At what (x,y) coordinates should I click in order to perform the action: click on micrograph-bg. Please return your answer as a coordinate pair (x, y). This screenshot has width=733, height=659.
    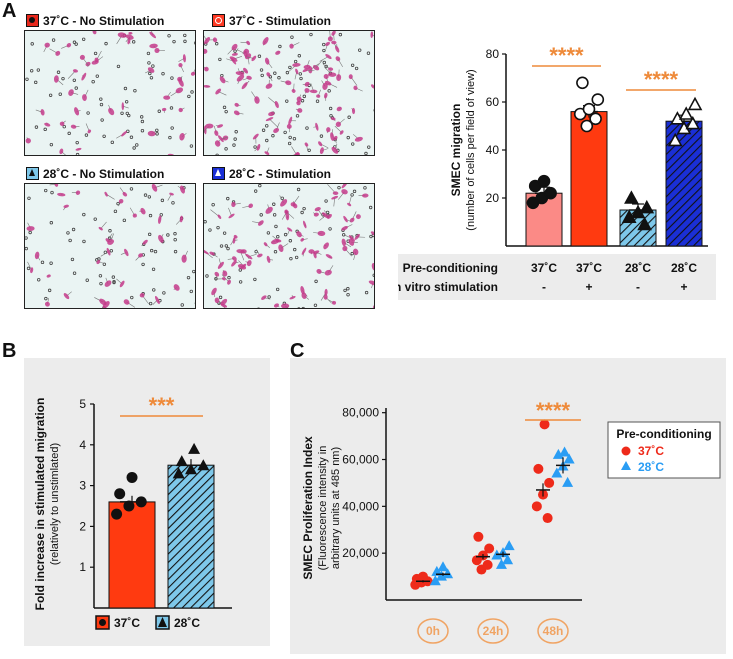
    Looking at the image, I should click on (110, 246).